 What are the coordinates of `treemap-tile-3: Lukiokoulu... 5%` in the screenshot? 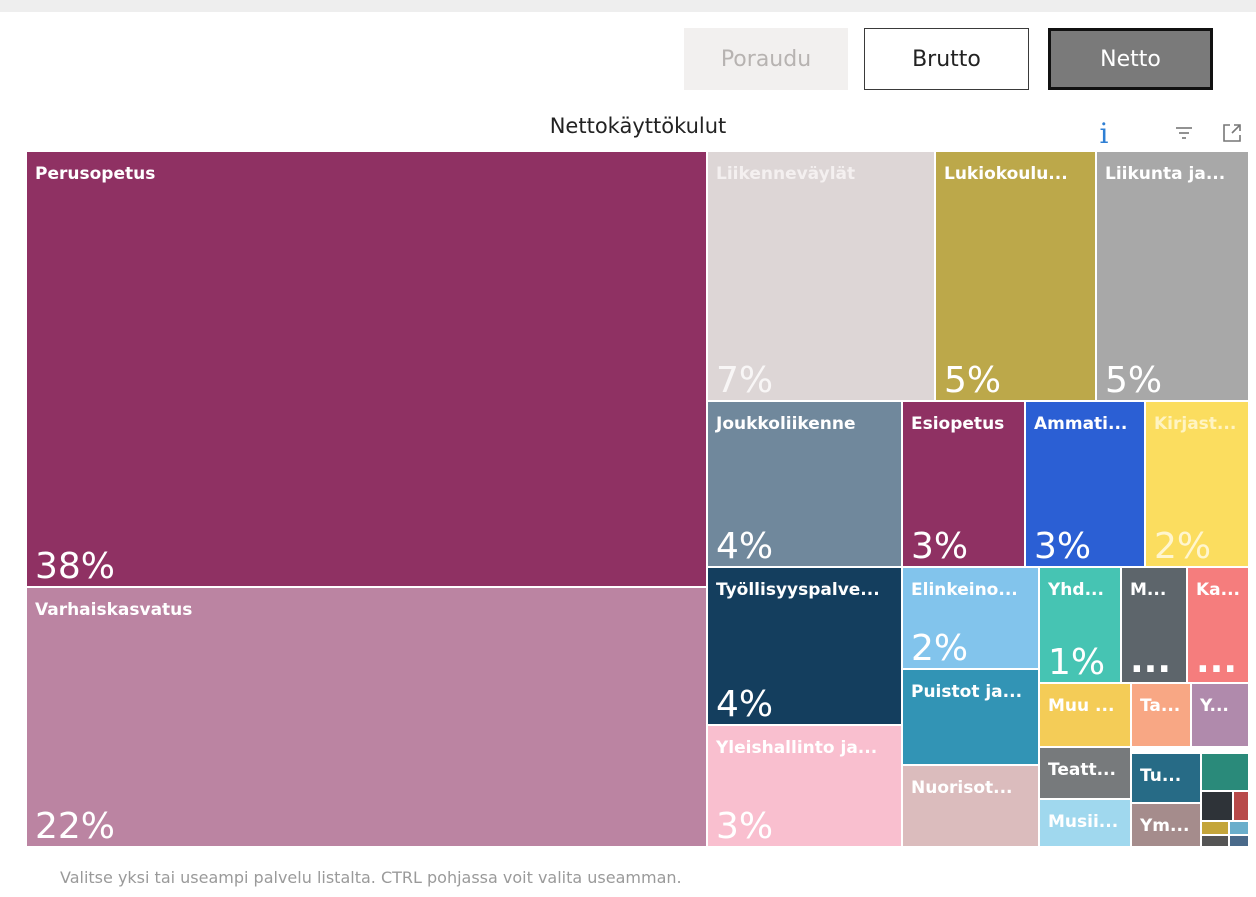 It's located at (1015, 276).